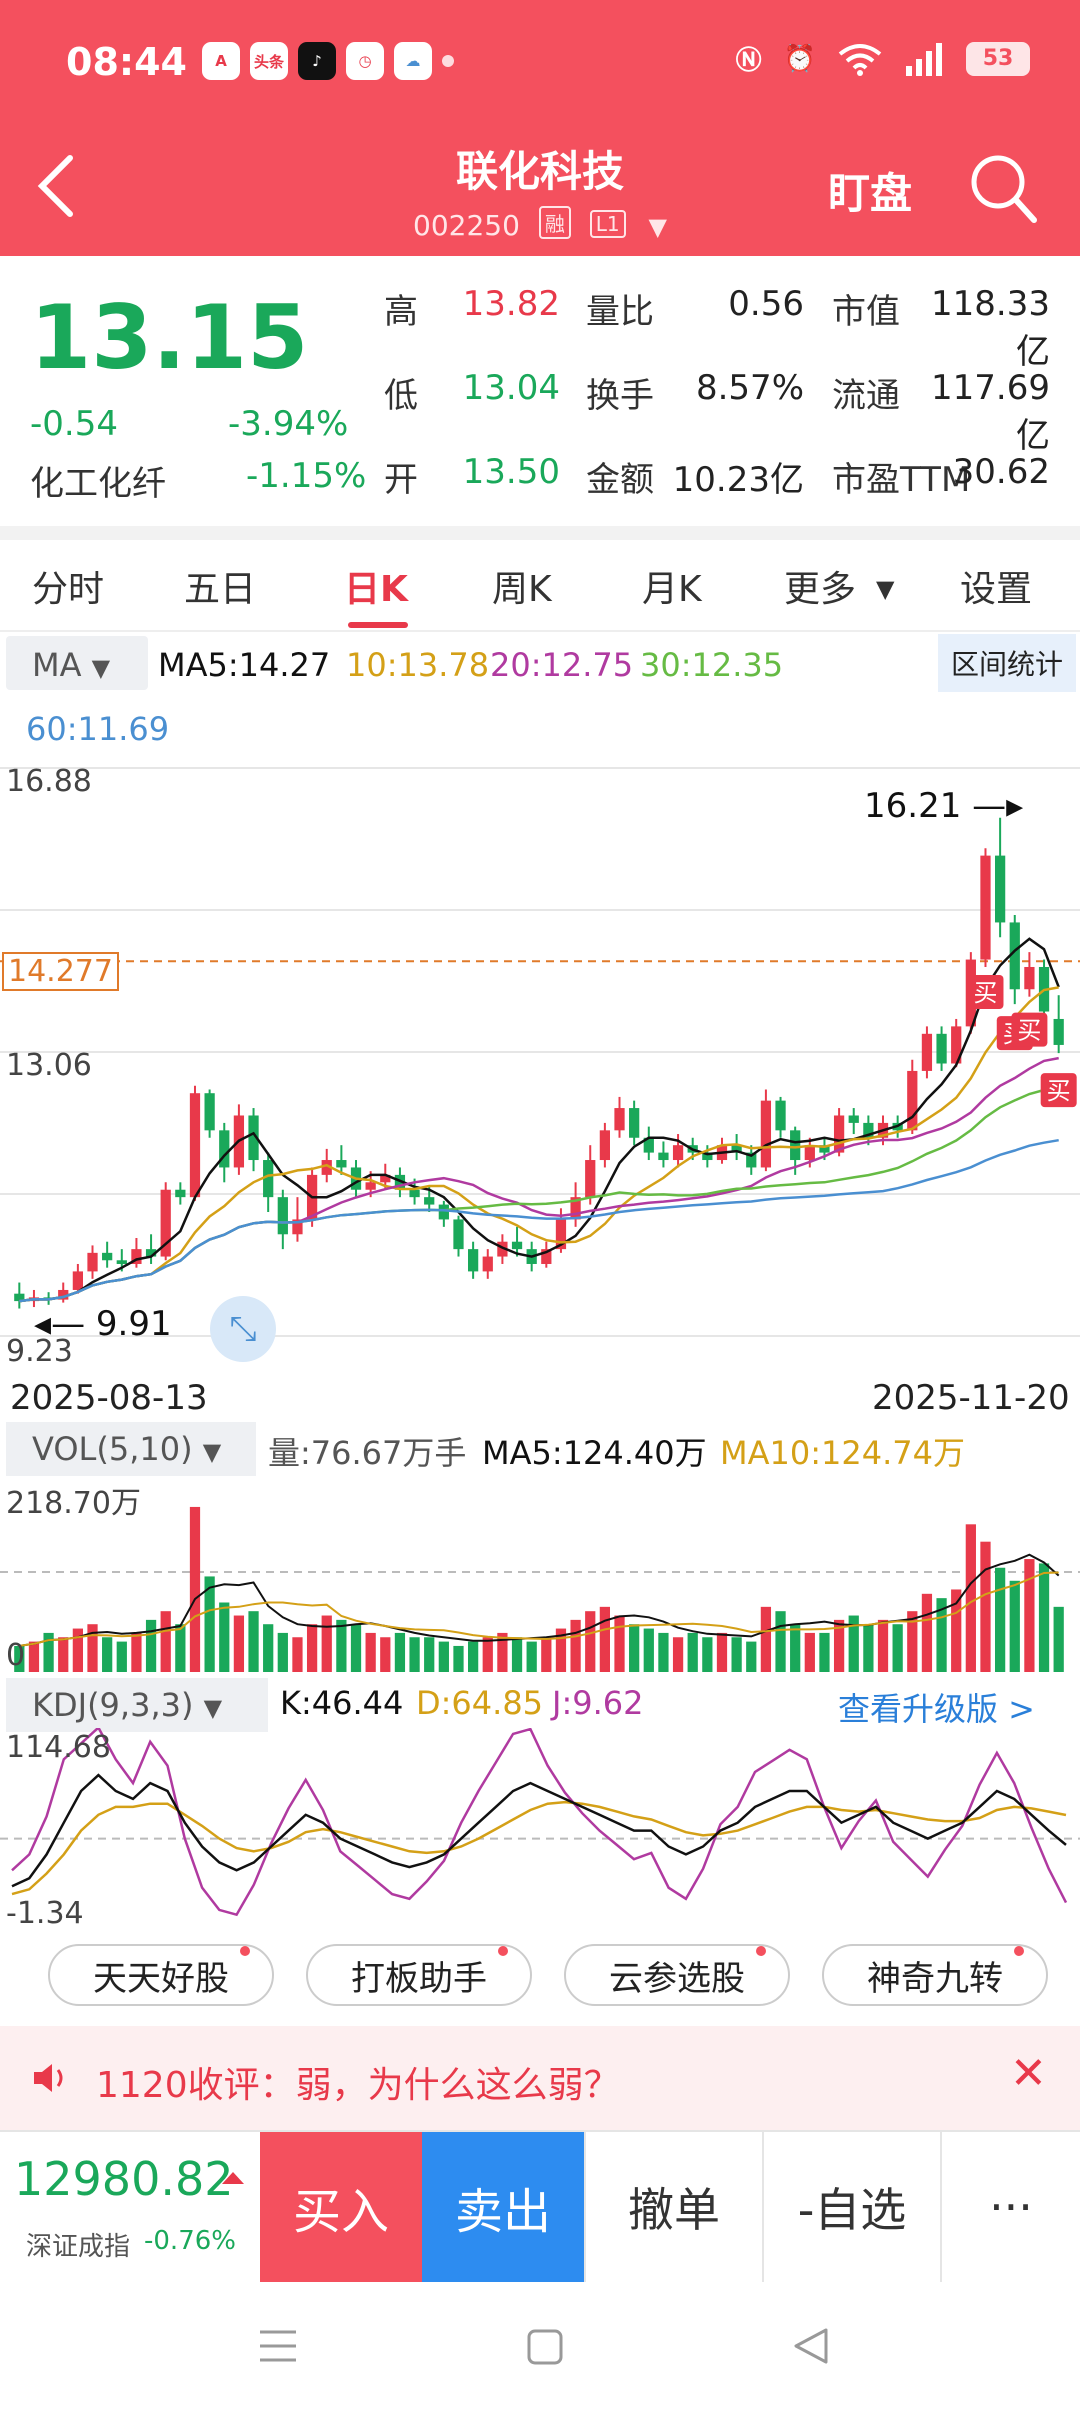 This screenshot has height=2414, width=1080. I want to click on index-value: 12980.82, so click(124, 2179).